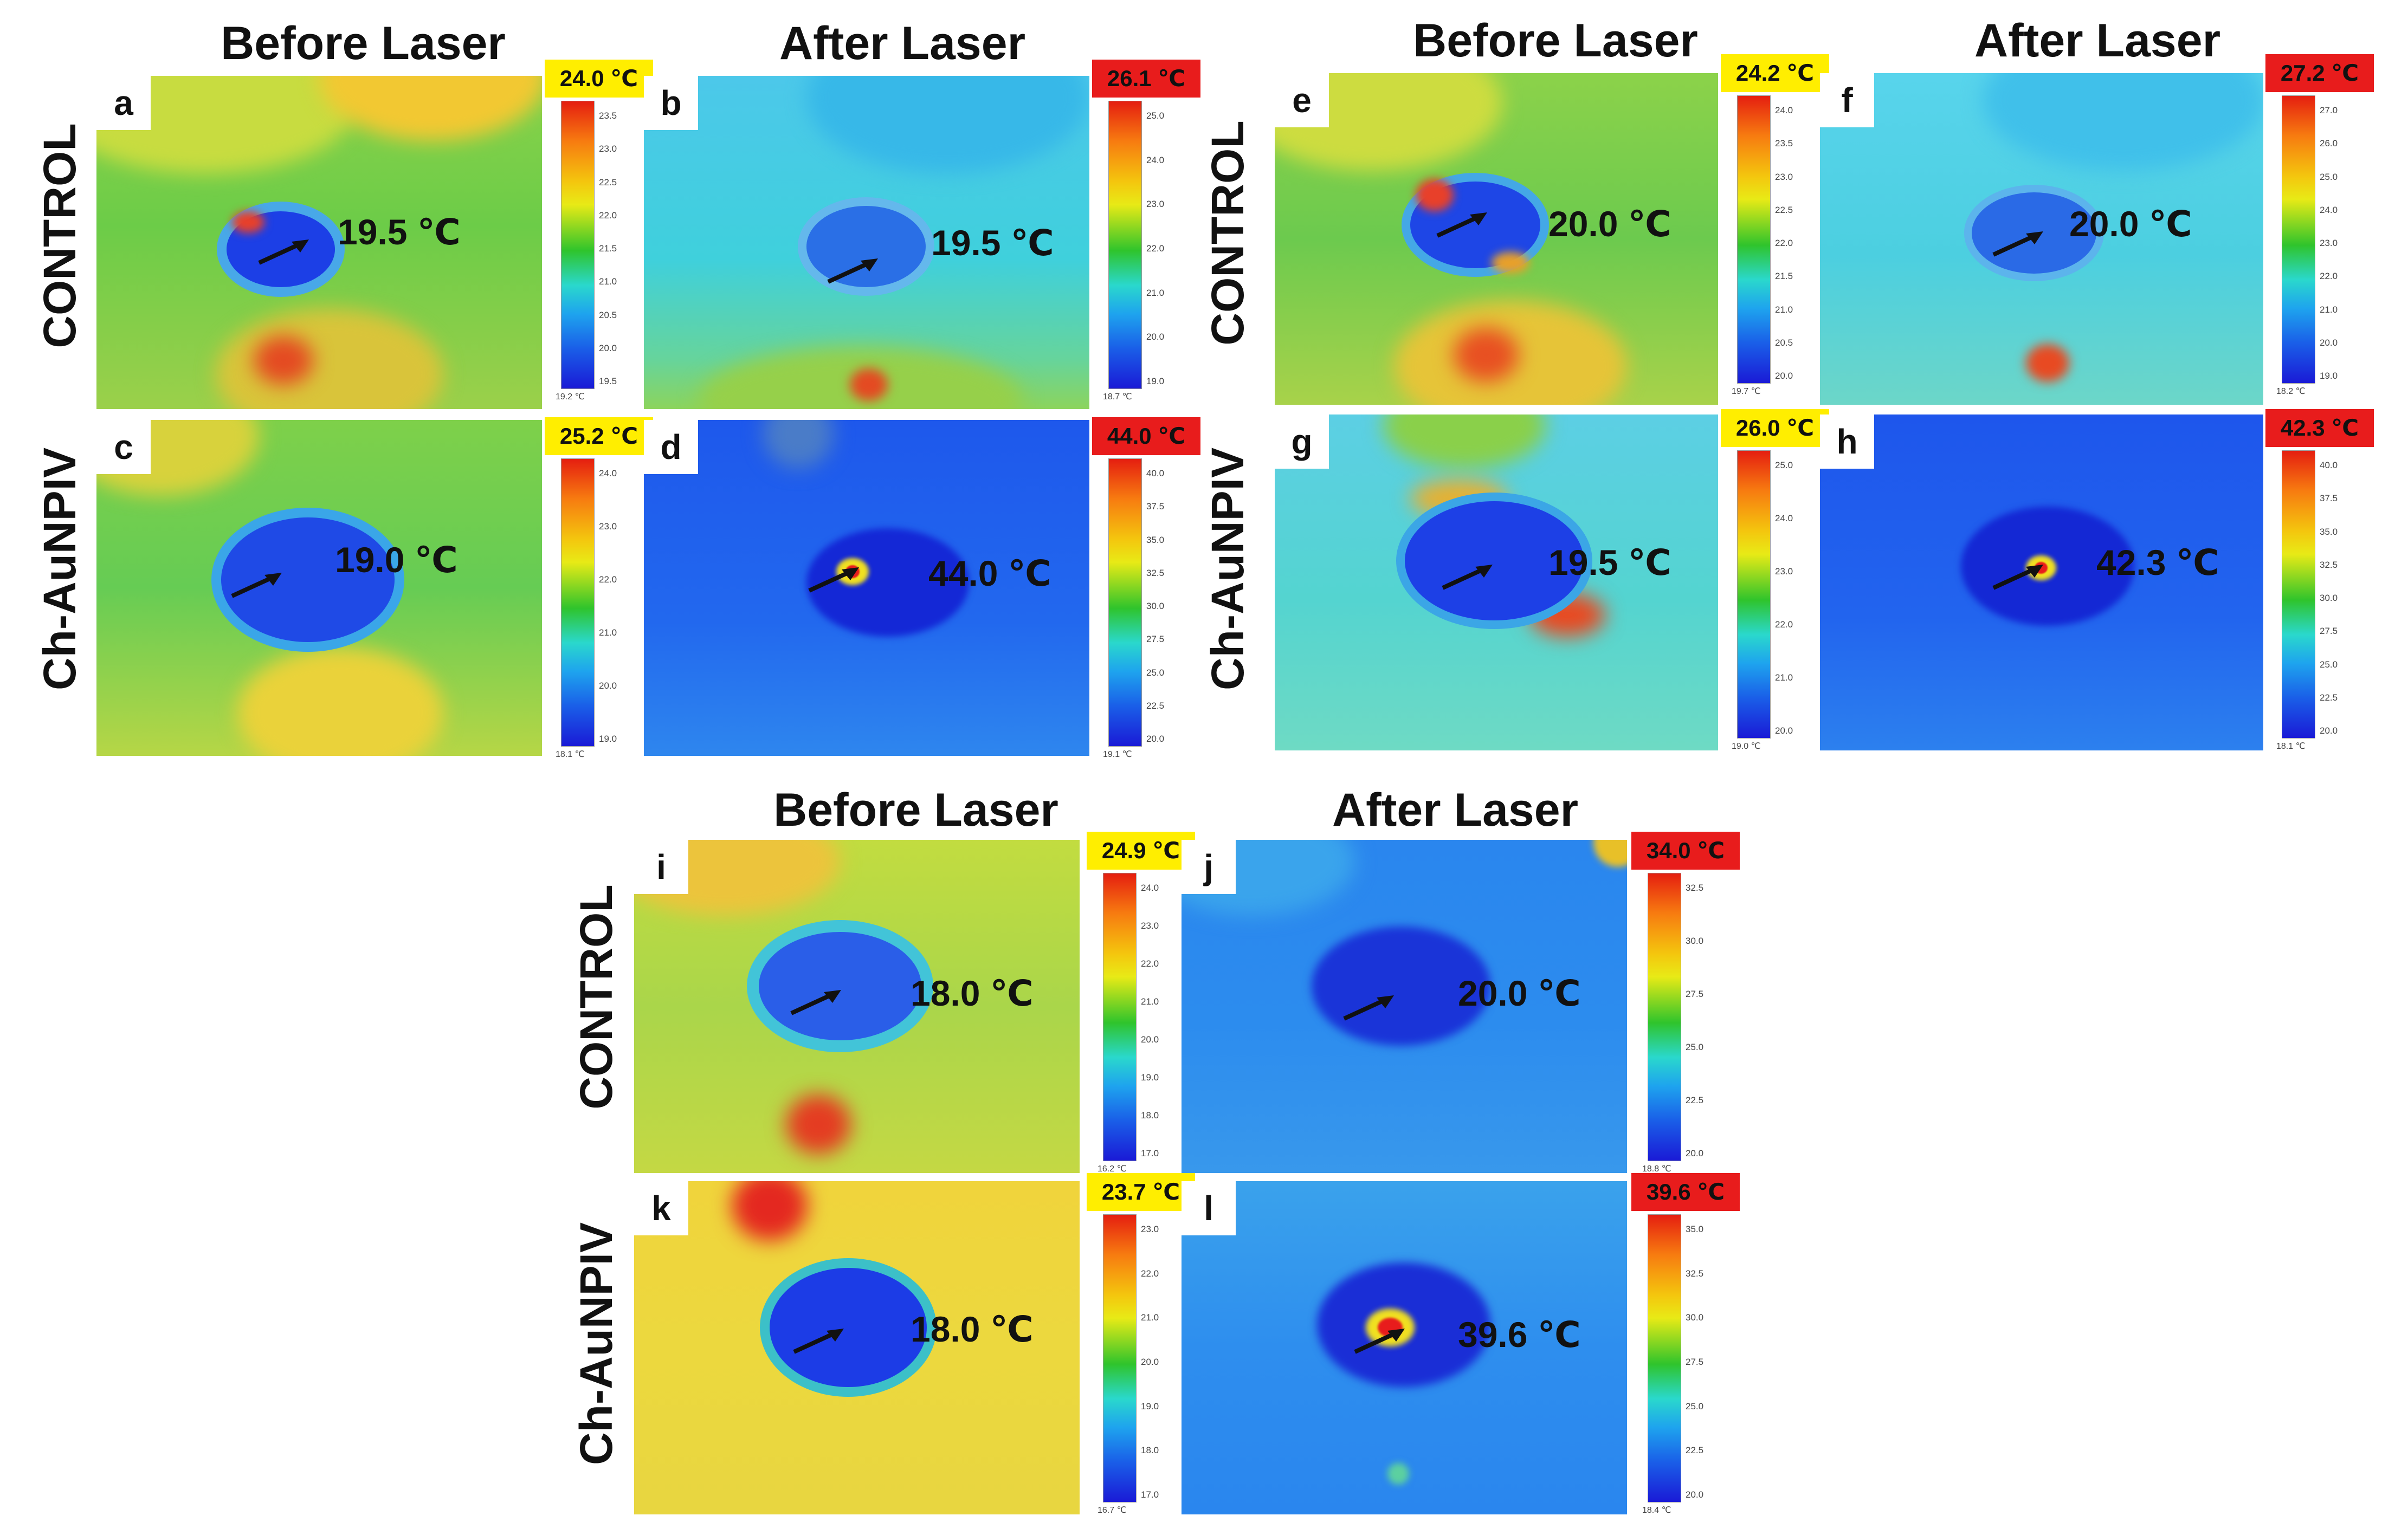 This screenshot has width=2408, height=1535. Describe the element at coordinates (1555, 41) in the screenshot. I see `heading-before-laser-group2: Before Laser` at that location.